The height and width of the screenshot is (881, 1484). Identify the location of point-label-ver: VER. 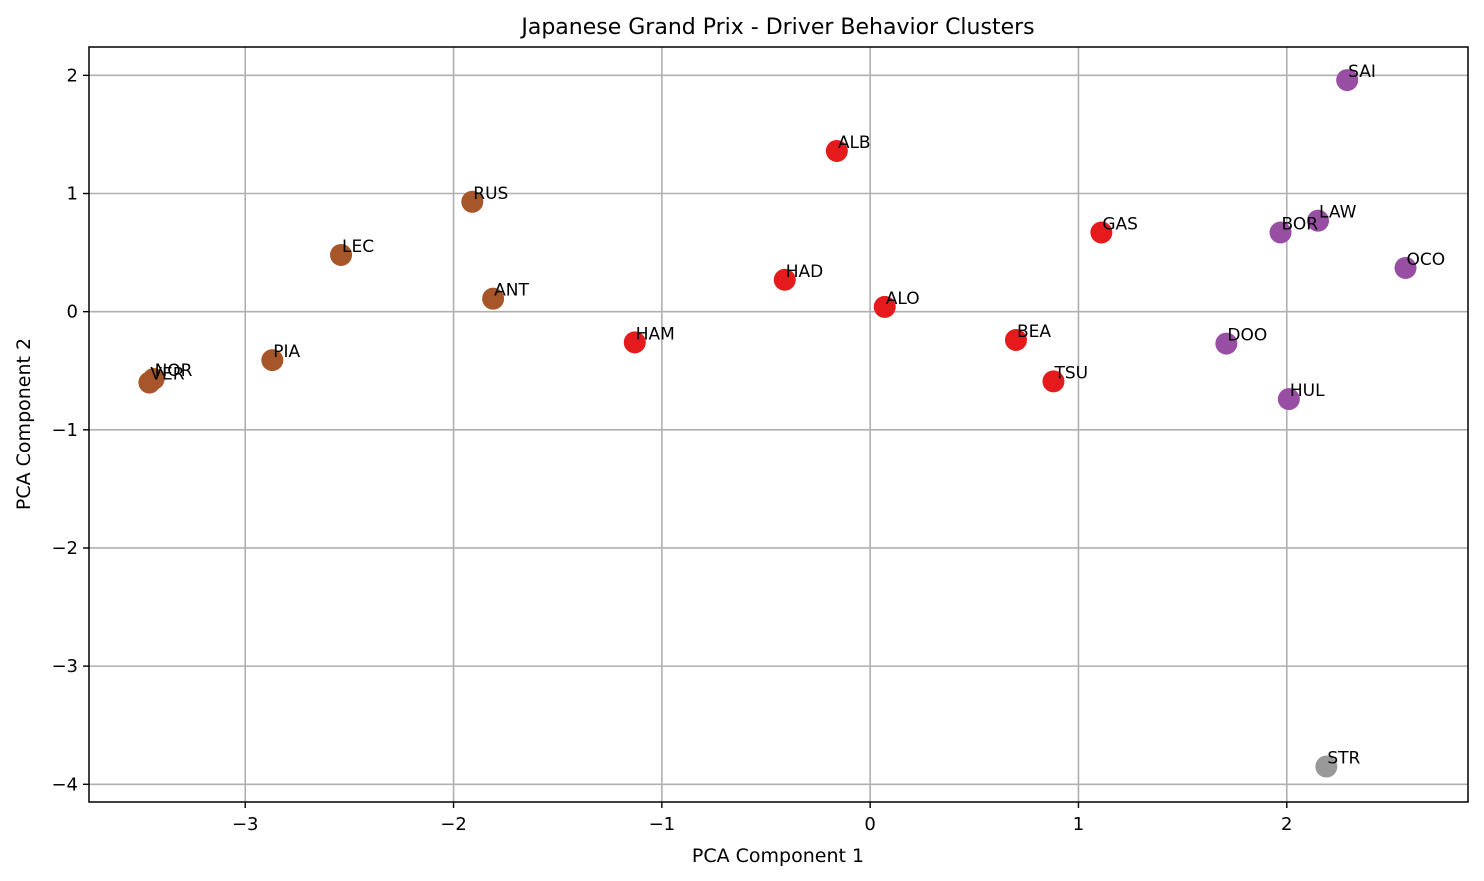
(167, 375).